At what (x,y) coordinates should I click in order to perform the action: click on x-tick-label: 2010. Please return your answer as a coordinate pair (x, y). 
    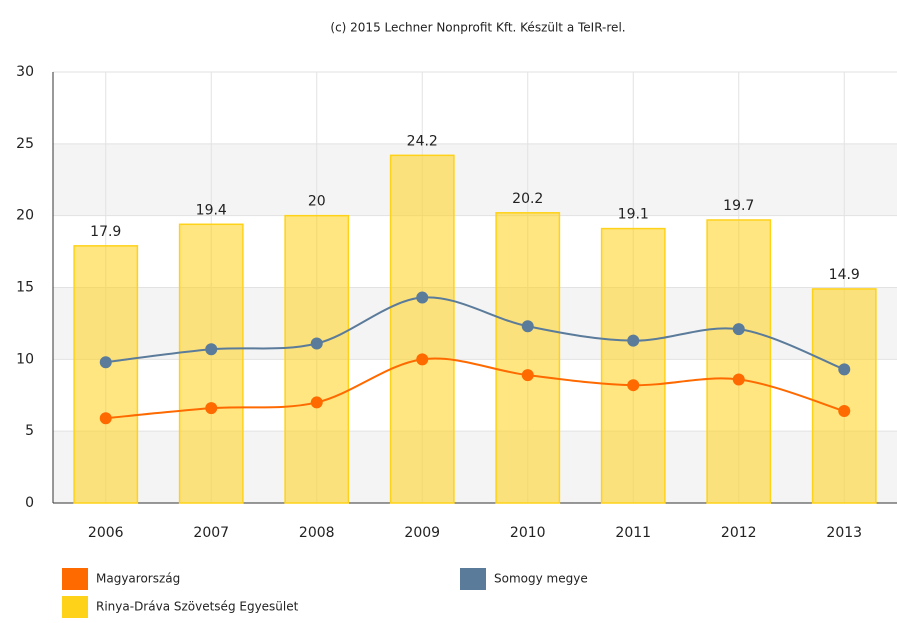
    Looking at the image, I should click on (528, 533).